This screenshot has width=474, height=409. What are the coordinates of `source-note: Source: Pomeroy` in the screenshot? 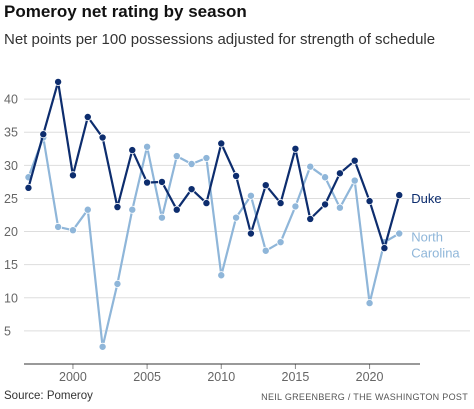 It's located at (48, 396).